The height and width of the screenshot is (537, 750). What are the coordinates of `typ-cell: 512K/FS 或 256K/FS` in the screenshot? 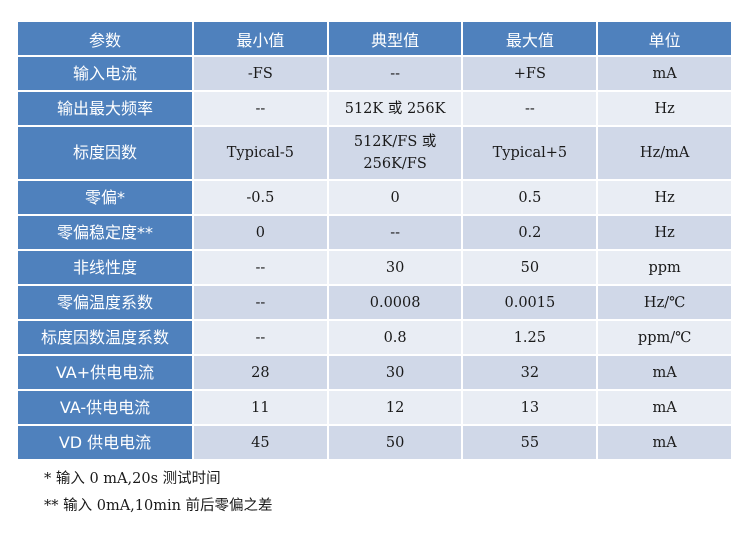 It's located at (395, 153).